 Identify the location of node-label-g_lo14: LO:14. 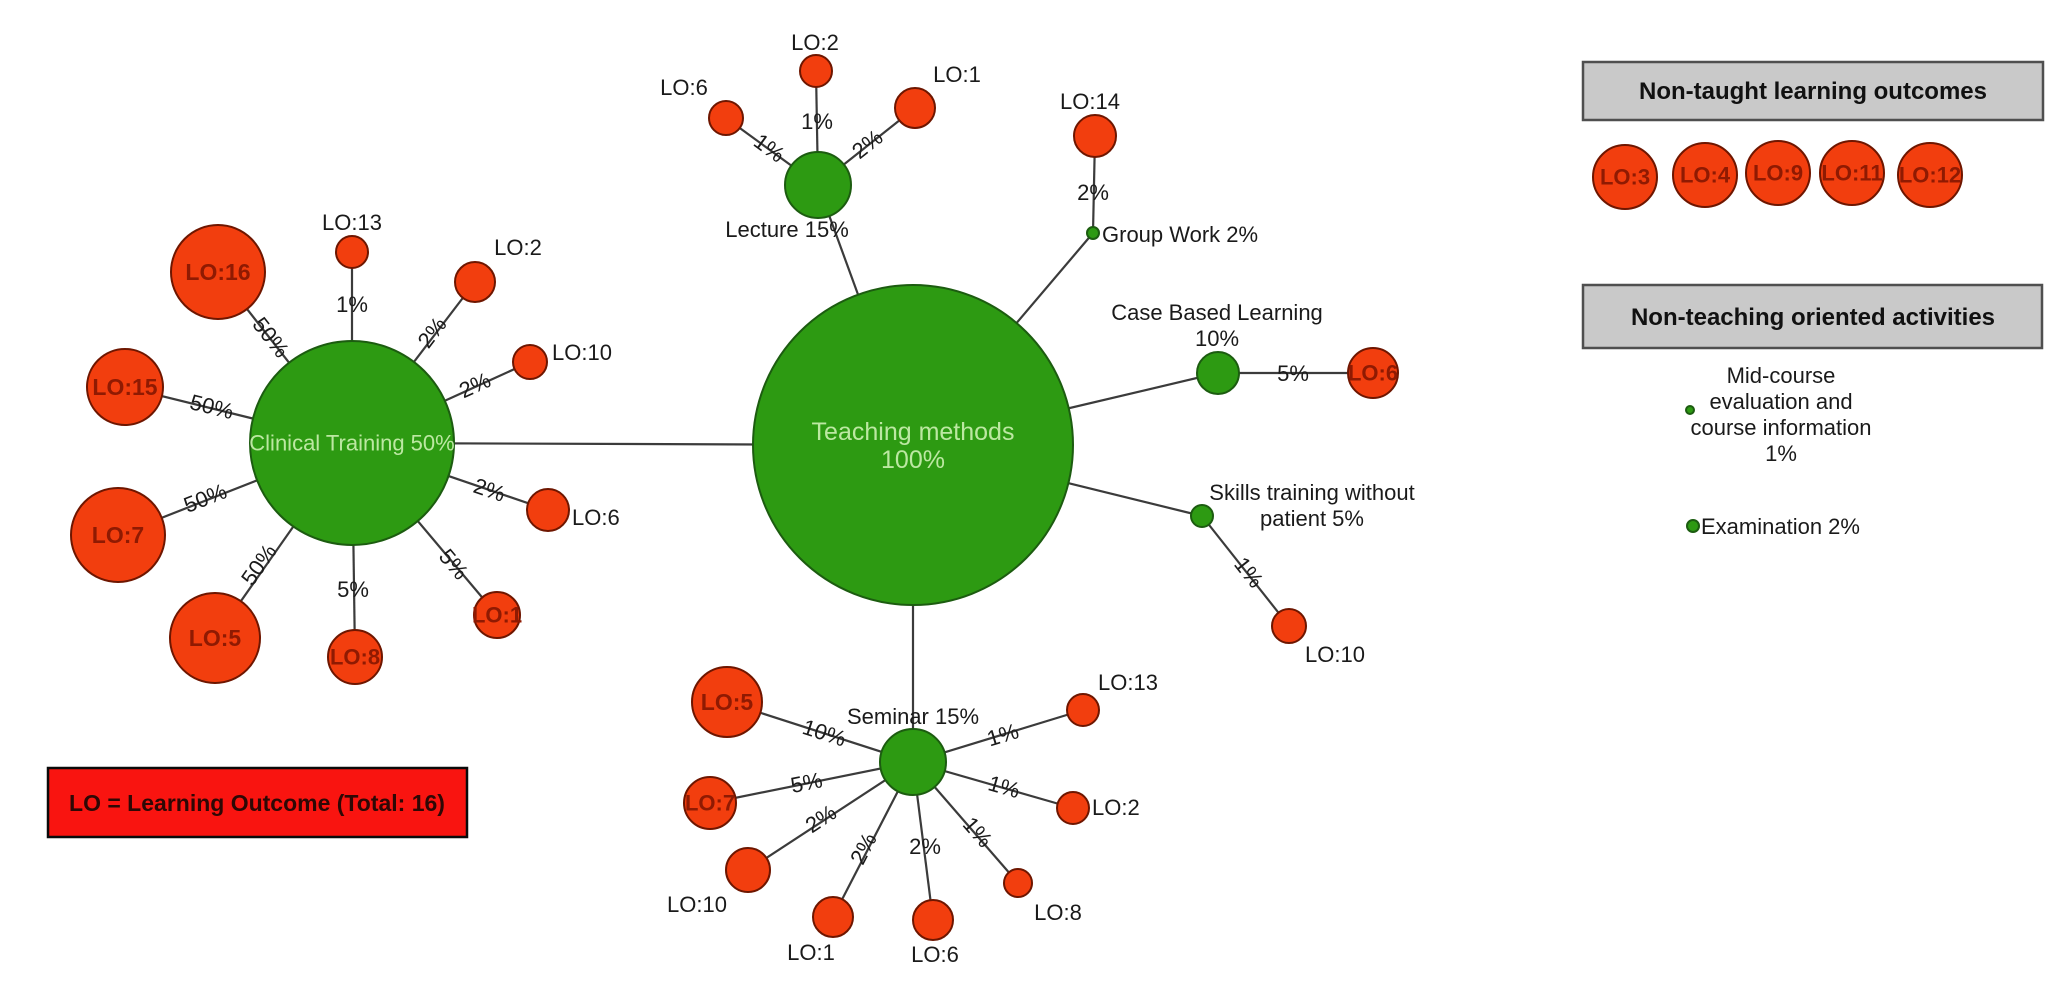
(1090, 101).